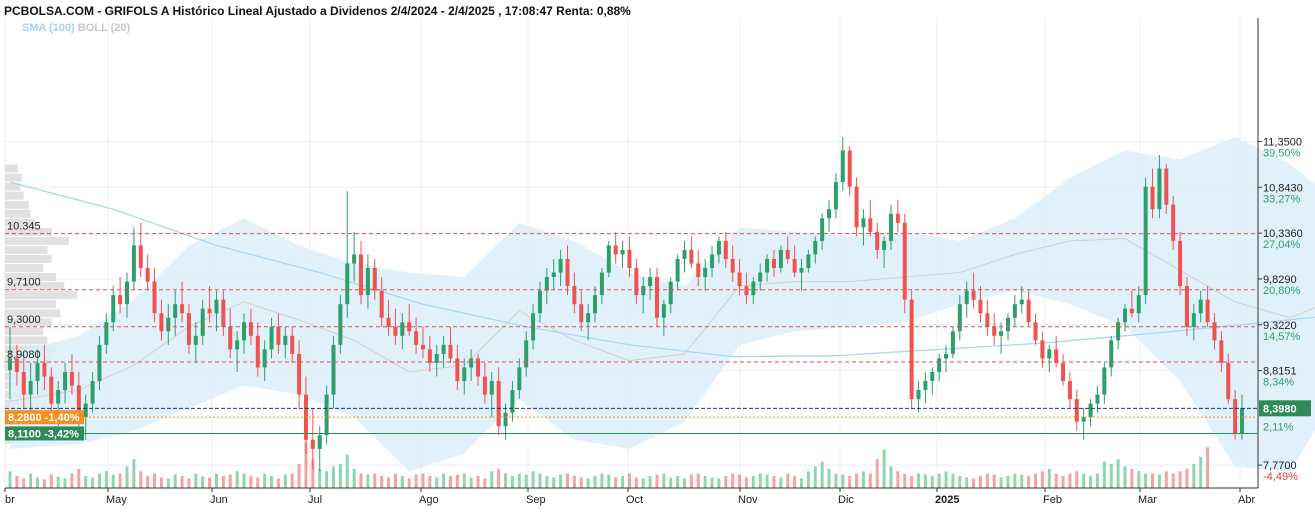  I want to click on current-price-text: 8,3980, so click(1280, 409).